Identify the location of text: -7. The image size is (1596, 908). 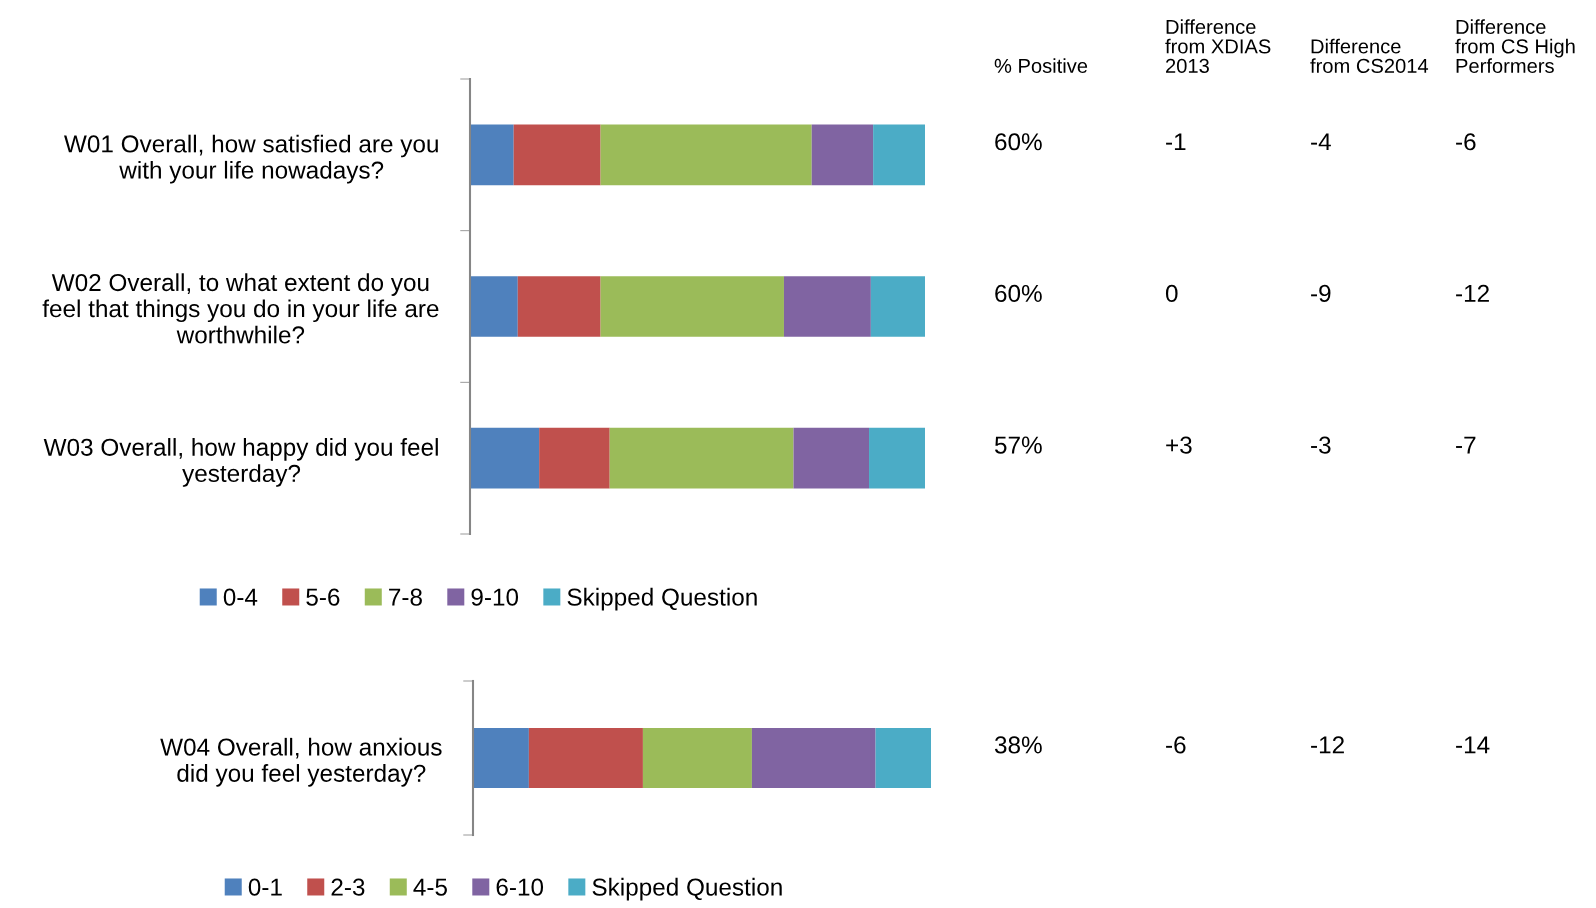
(1466, 445).